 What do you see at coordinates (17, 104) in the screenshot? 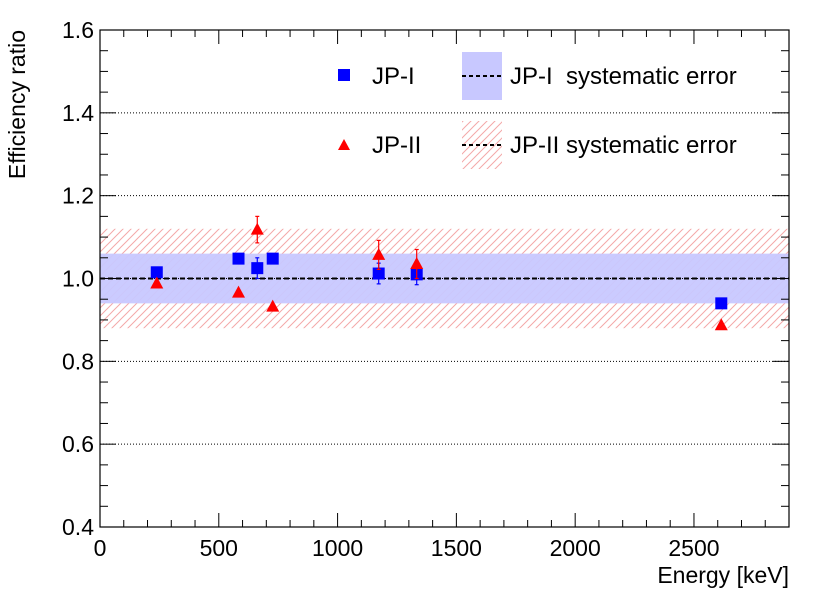
I see `y-axis-title: Efficiency ratio` at bounding box center [17, 104].